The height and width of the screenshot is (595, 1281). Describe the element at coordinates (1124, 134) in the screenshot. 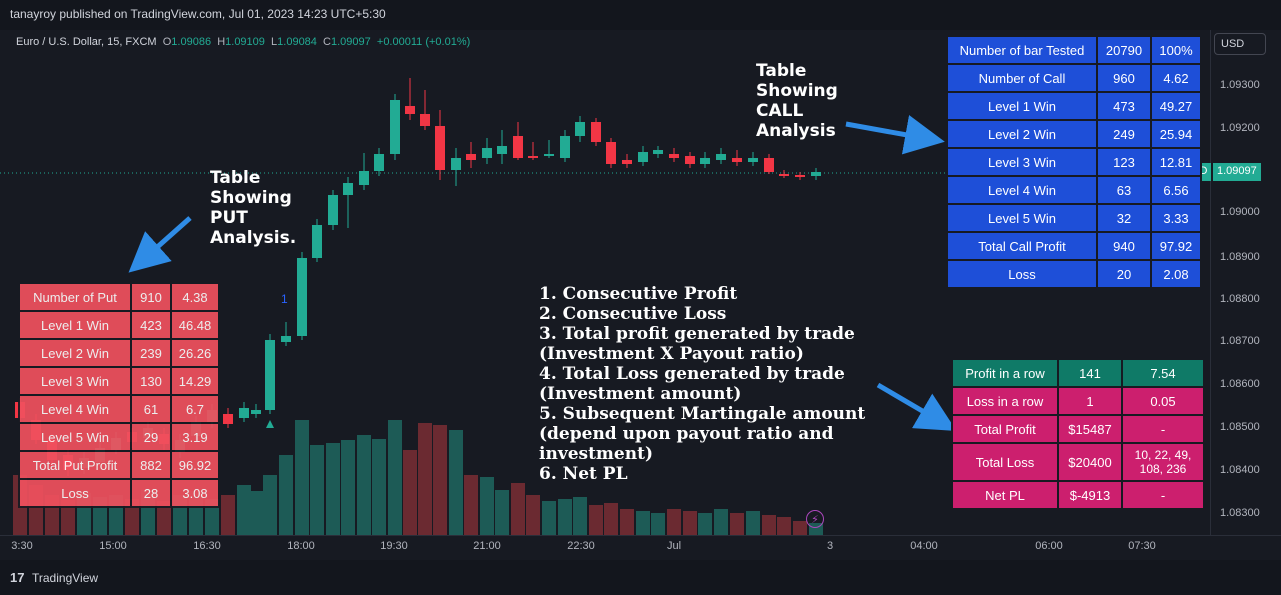

I see `table-cell: 249` at that location.